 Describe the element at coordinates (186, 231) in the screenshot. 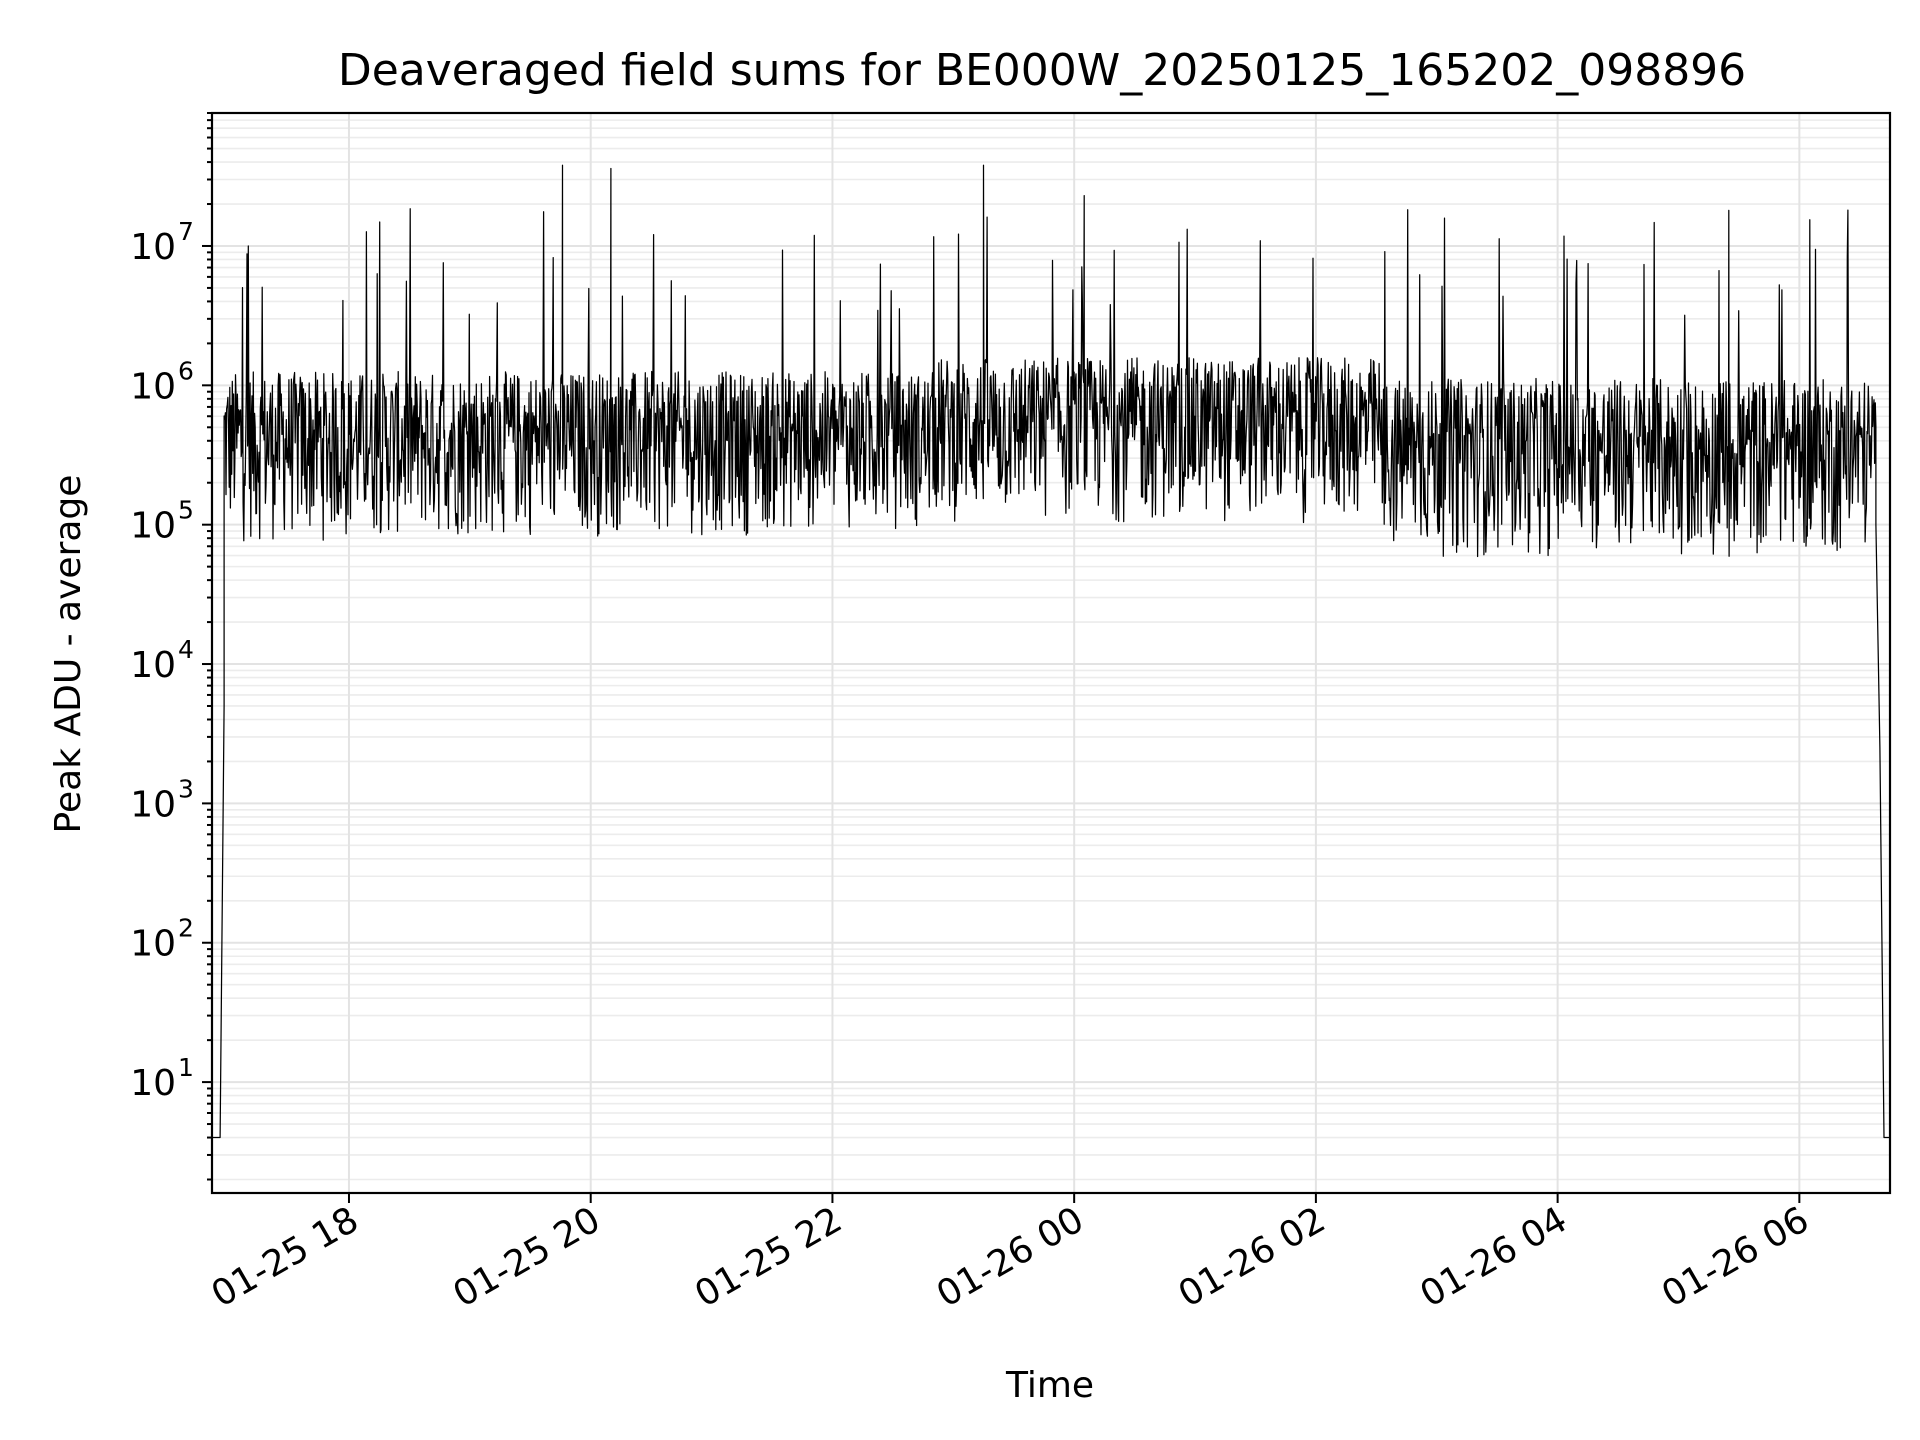

I see `y-tick-exponent: 7` at that location.